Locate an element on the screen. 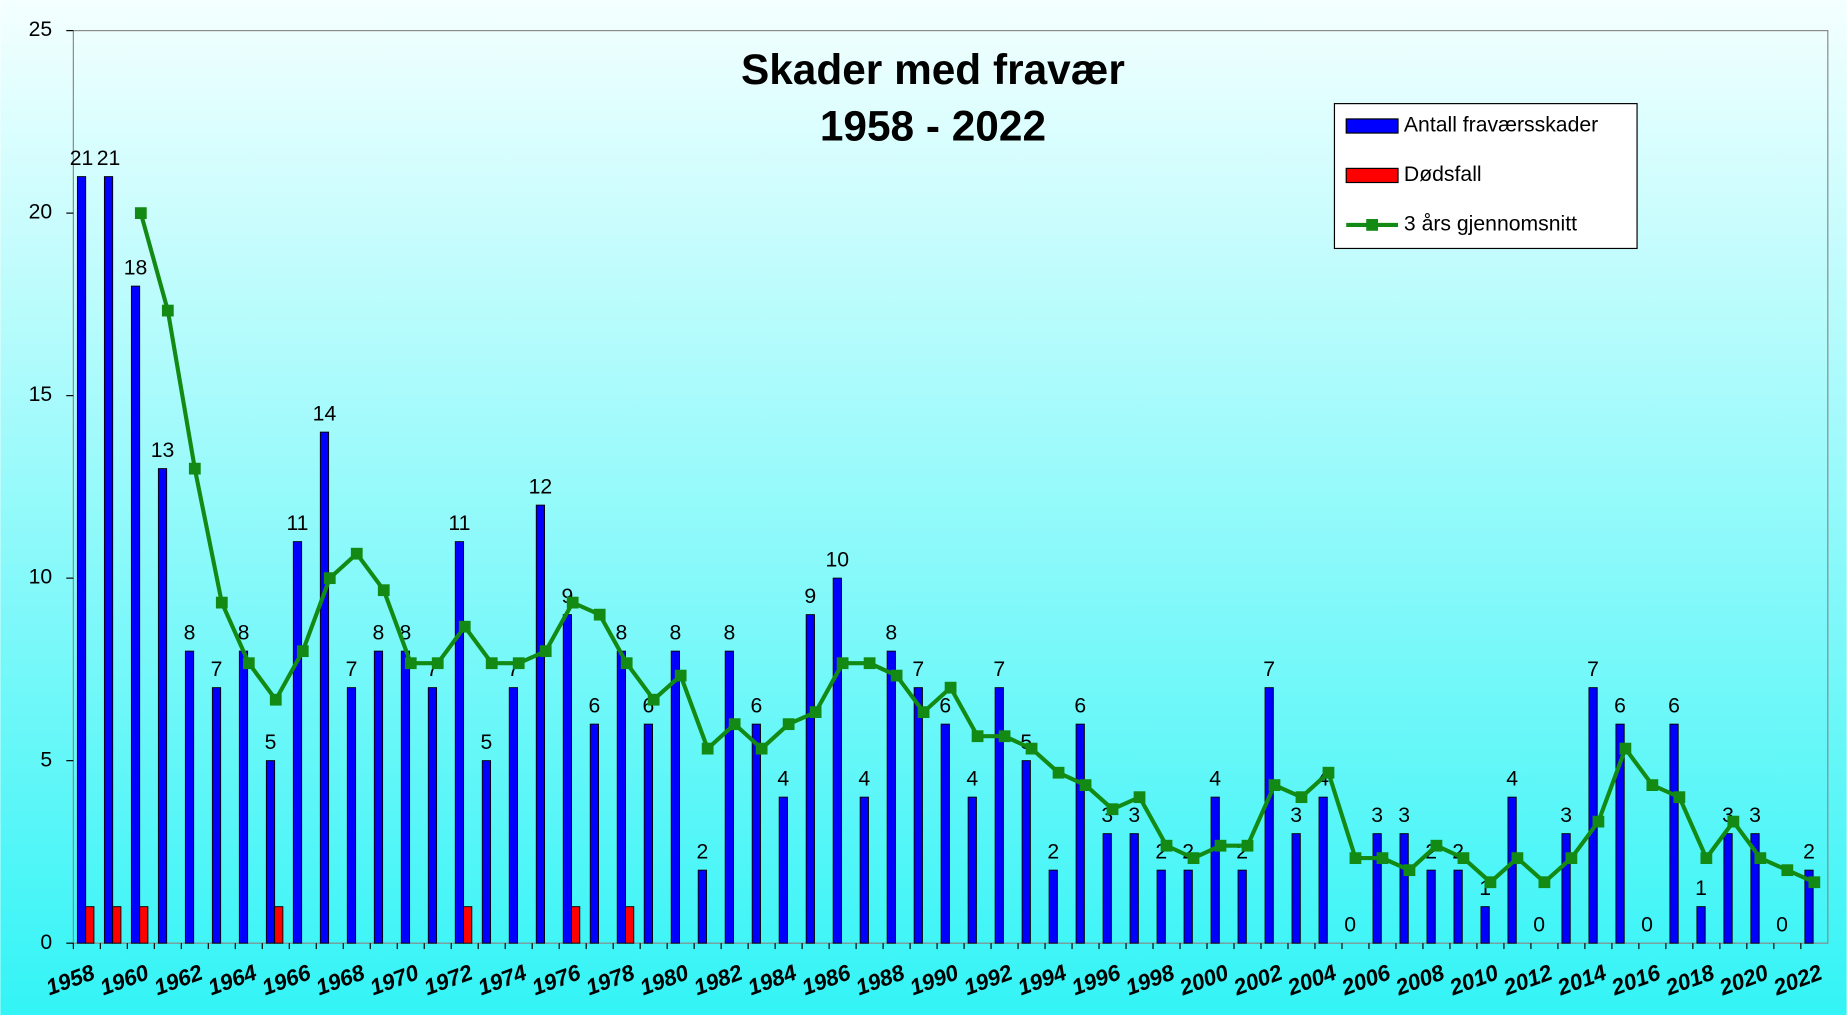 The height and width of the screenshot is (1020, 1847). legend-swatch is located at coordinates (1372, 175).